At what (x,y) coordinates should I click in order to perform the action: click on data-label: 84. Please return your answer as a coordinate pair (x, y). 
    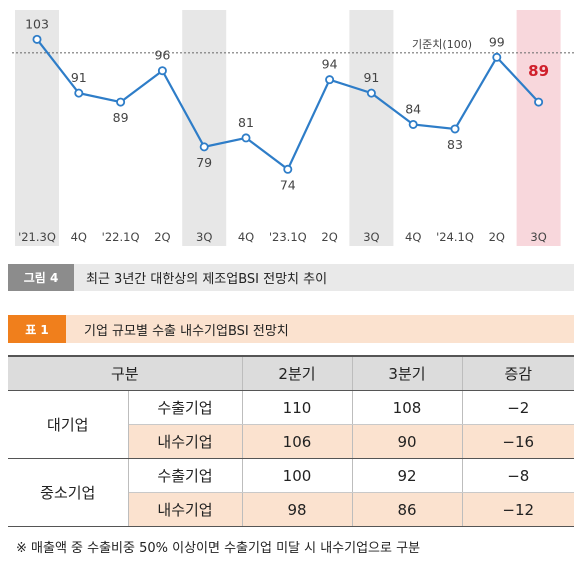
    Looking at the image, I should click on (413, 108).